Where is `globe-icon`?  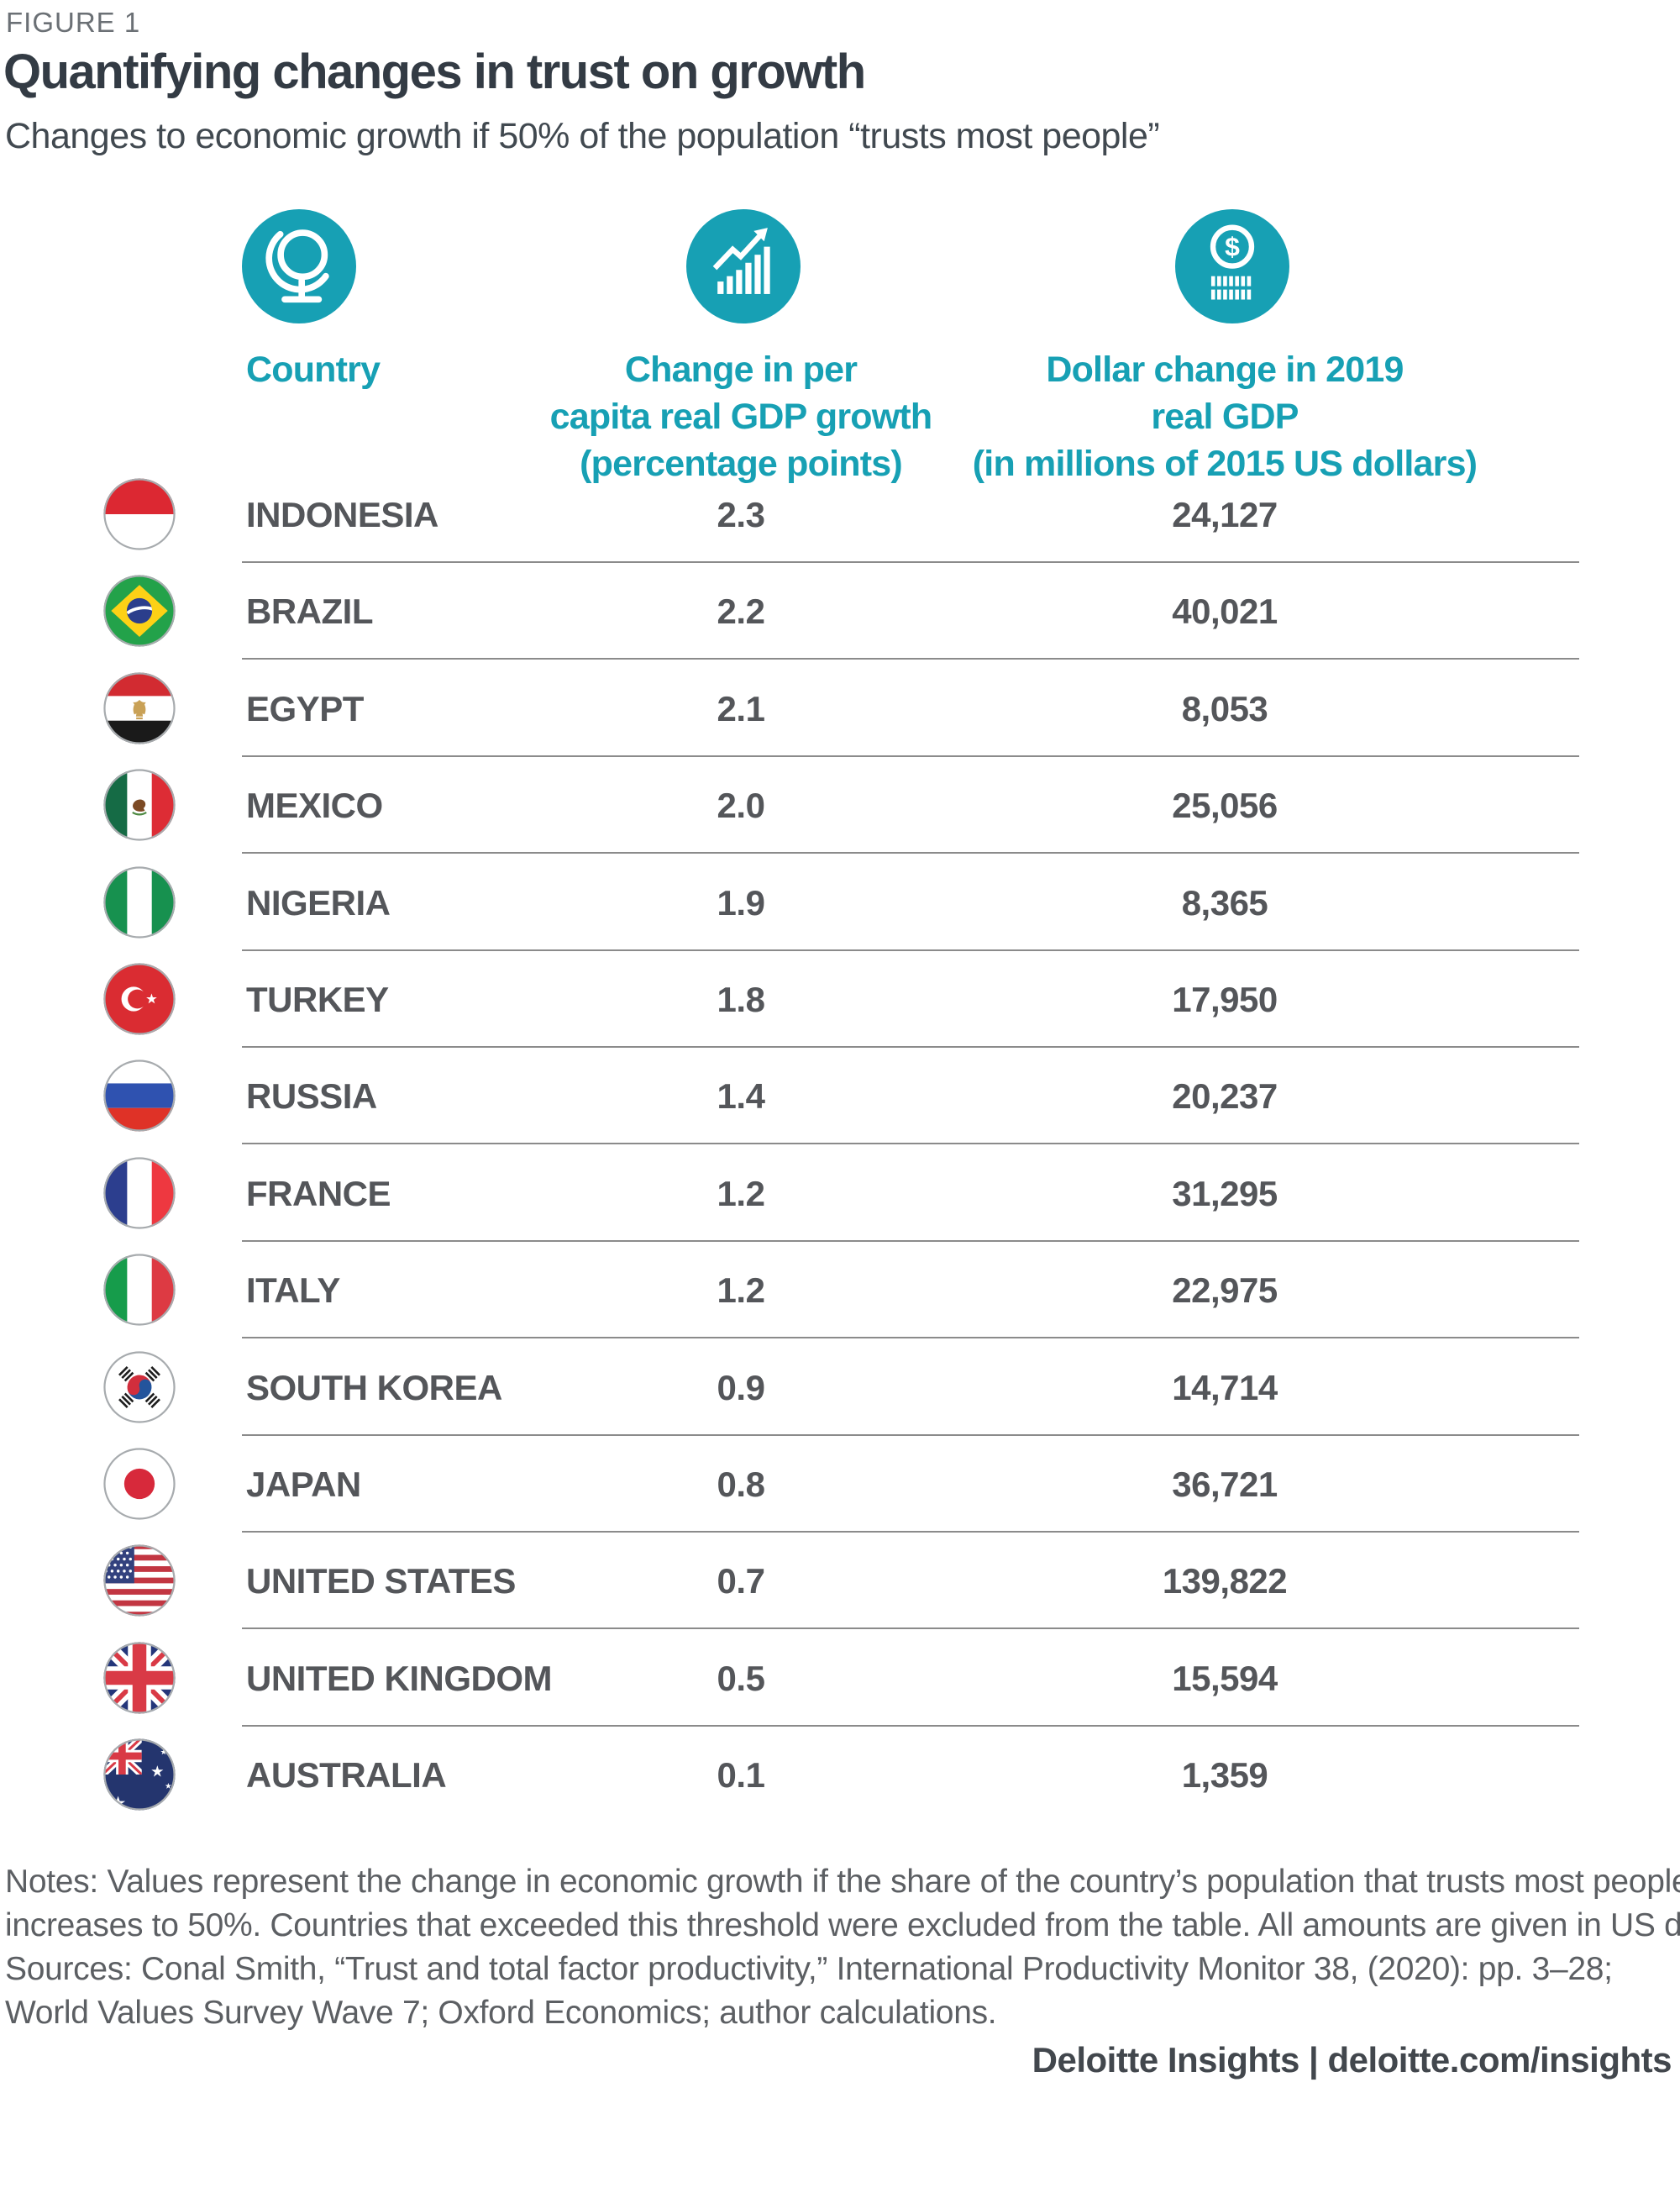 globe-icon is located at coordinates (299, 266).